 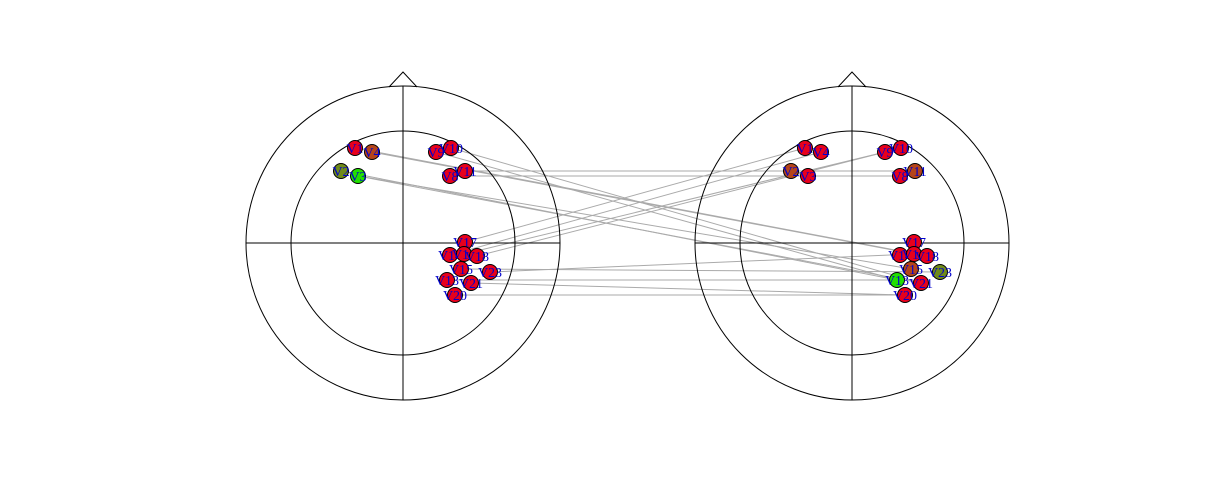 I want to click on edge-v17-v1, so click(x=635, y=195).